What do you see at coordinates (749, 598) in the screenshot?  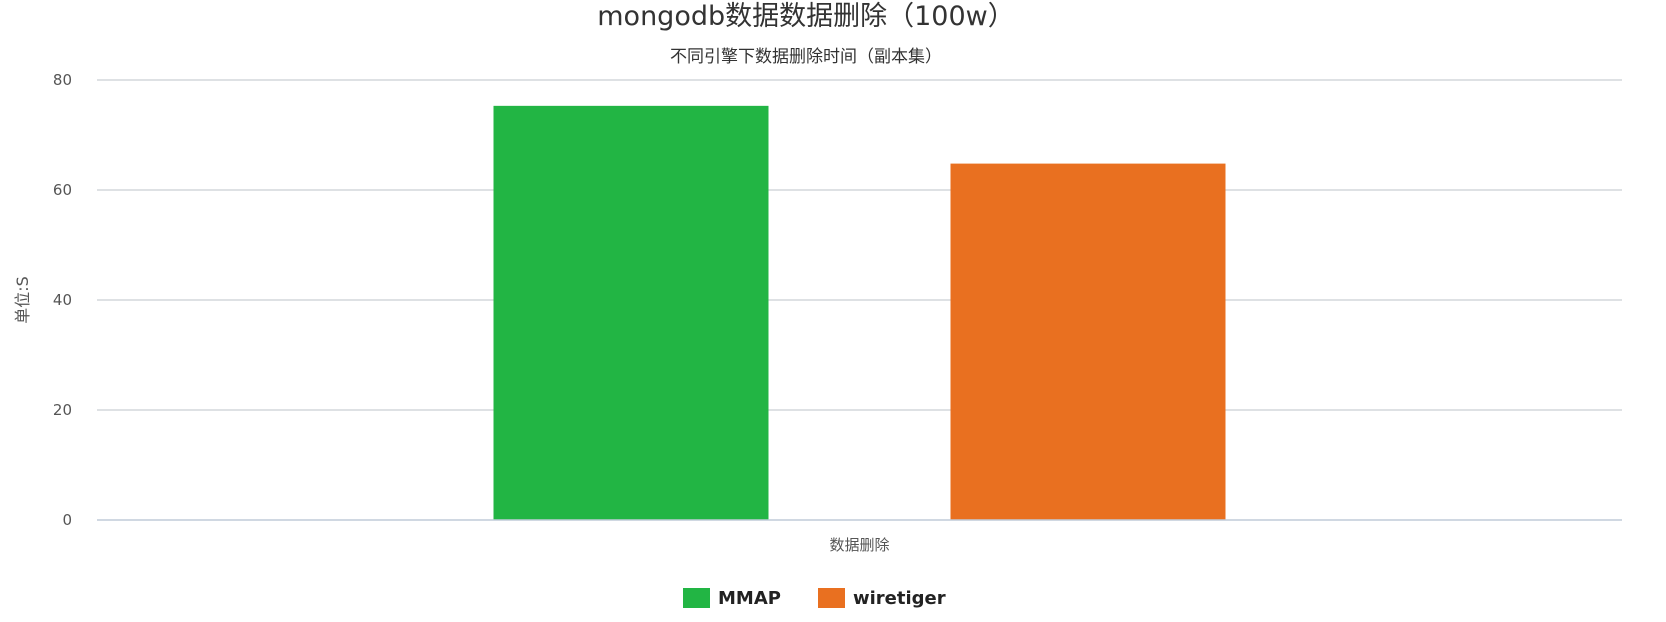 I see `legend-label: MMAP` at bounding box center [749, 598].